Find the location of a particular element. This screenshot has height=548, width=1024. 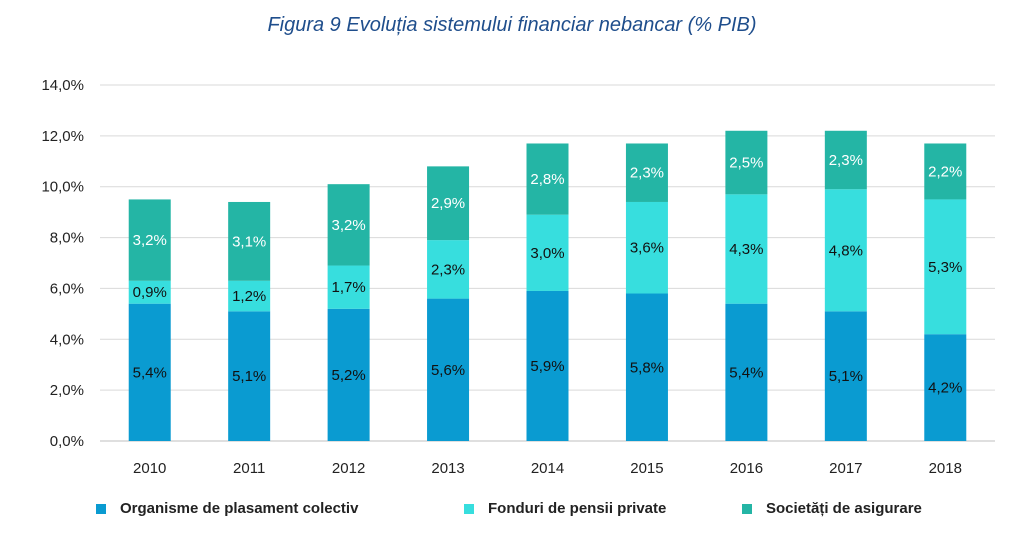

data-label: 4,8% is located at coordinates (846, 250).